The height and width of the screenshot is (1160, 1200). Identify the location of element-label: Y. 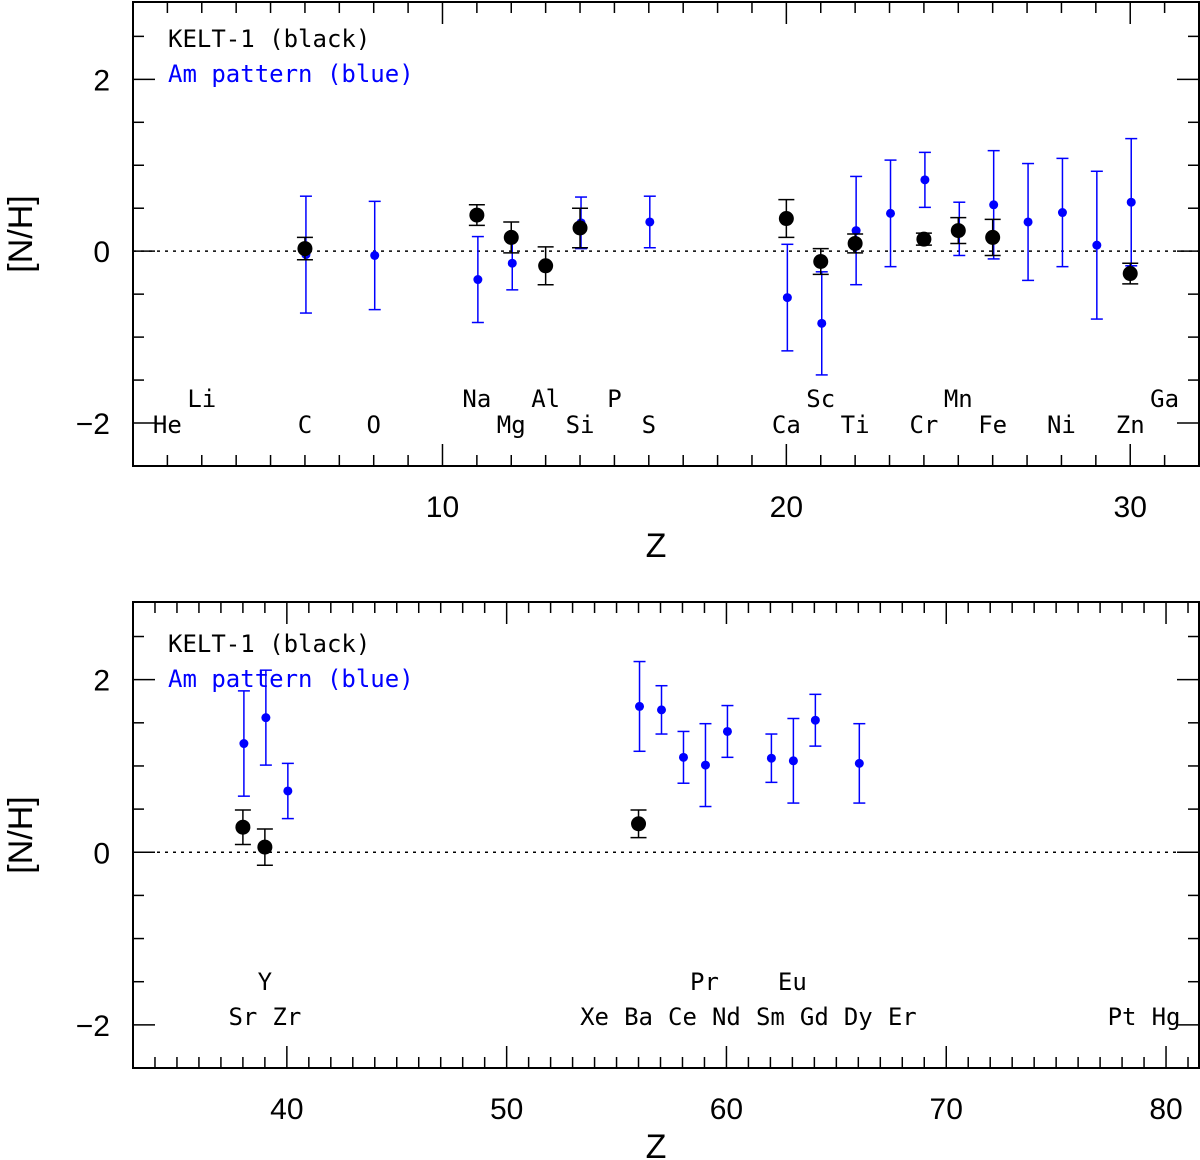
(265, 982).